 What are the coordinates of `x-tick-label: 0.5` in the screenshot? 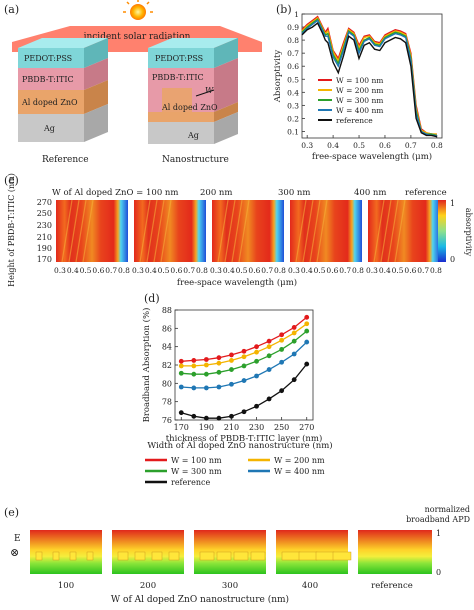 It's located at (359, 145).